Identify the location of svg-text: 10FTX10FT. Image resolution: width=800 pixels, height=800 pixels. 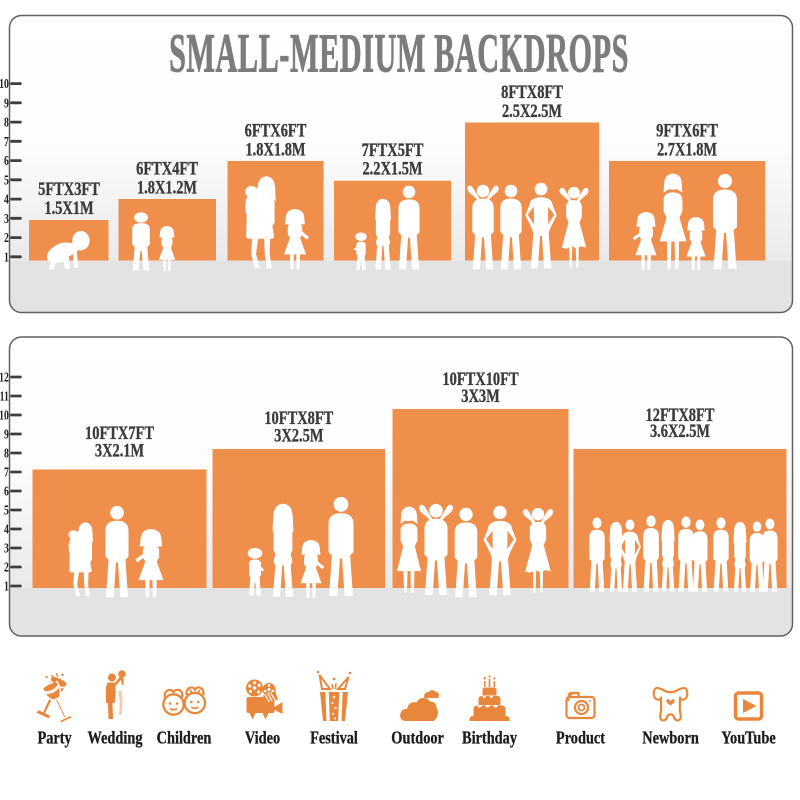
(480, 378).